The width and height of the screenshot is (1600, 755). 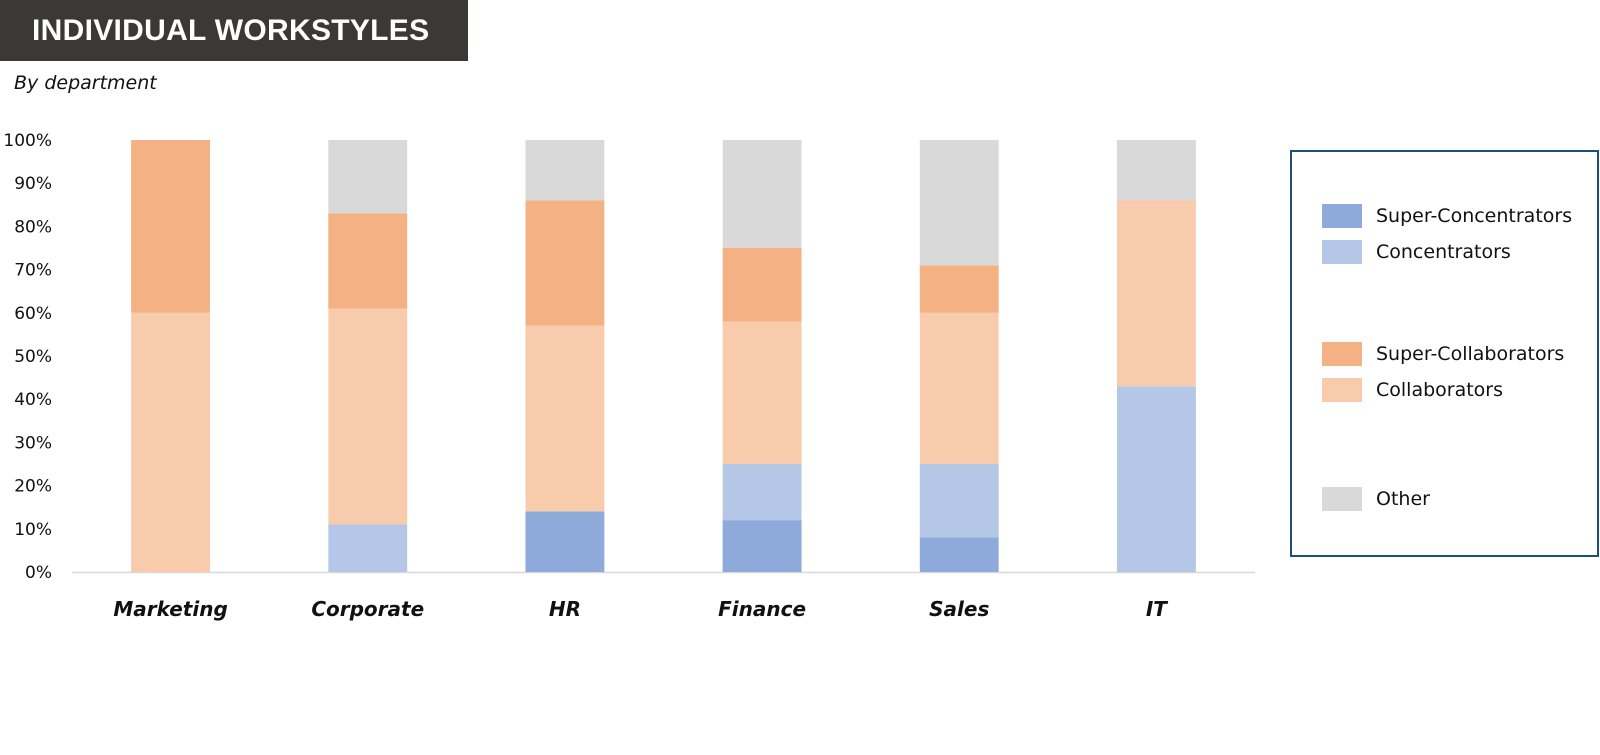 I want to click on y-tick-label: 10%, so click(x=33, y=530).